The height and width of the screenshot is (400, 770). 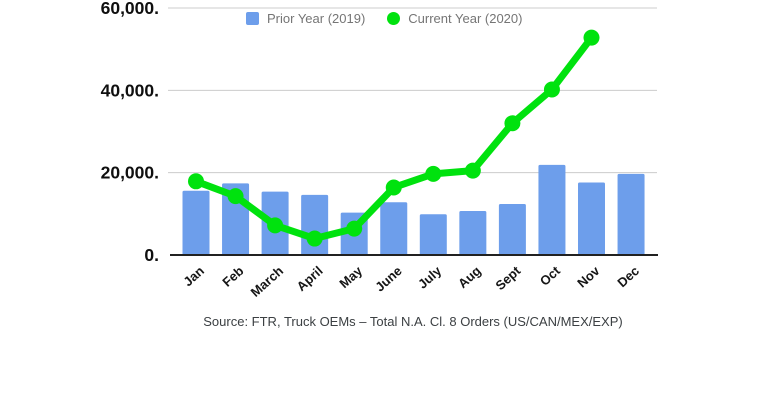 What do you see at coordinates (275, 225) in the screenshot?
I see `point-march` at bounding box center [275, 225].